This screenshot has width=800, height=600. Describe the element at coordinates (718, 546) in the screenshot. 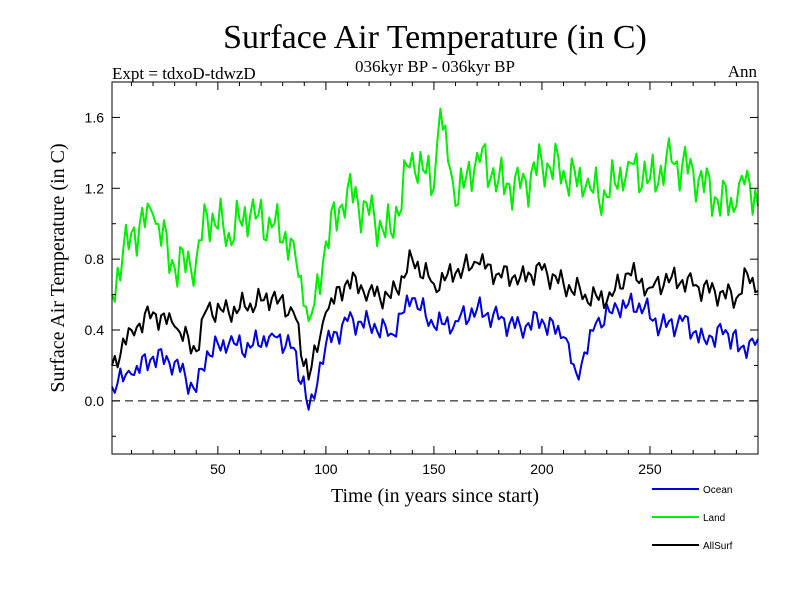

I see `legend-label-allsurf: AllSurf` at that location.